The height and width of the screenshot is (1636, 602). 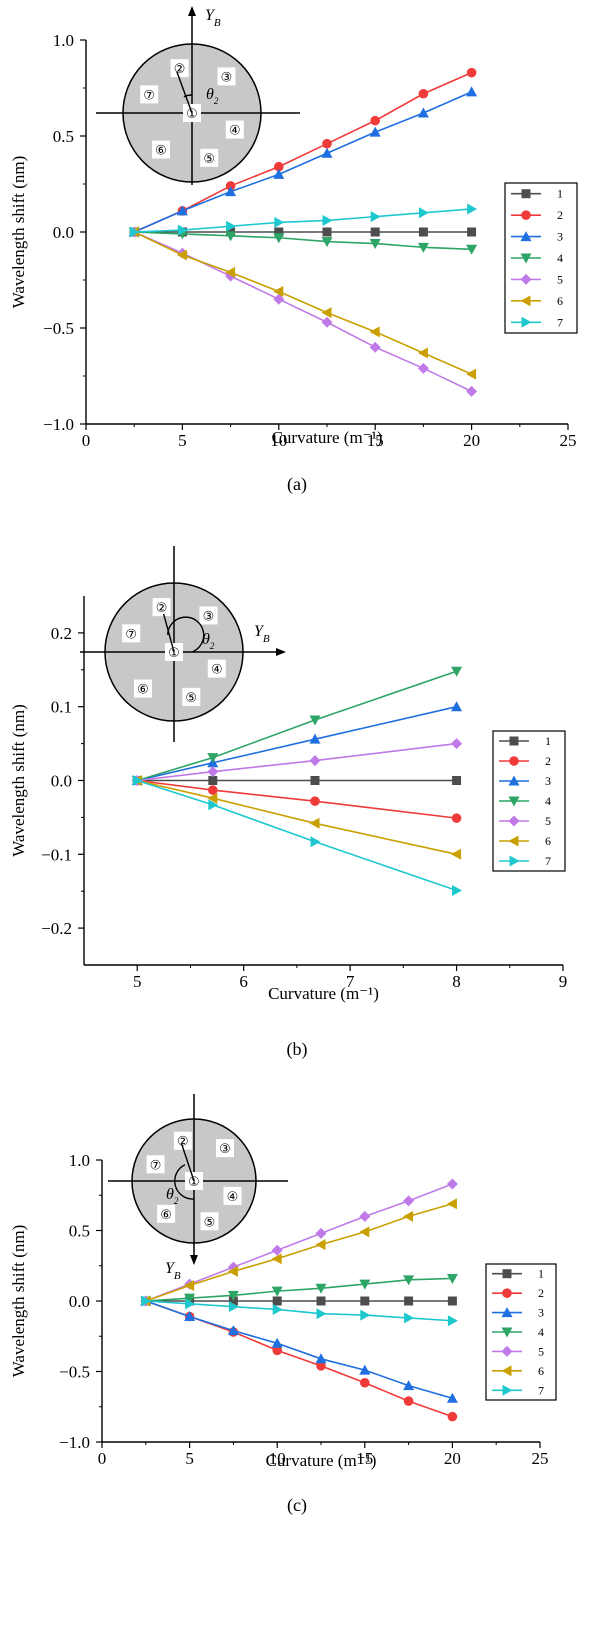 I want to click on angle-label: θ2, so click(x=172, y=1196).